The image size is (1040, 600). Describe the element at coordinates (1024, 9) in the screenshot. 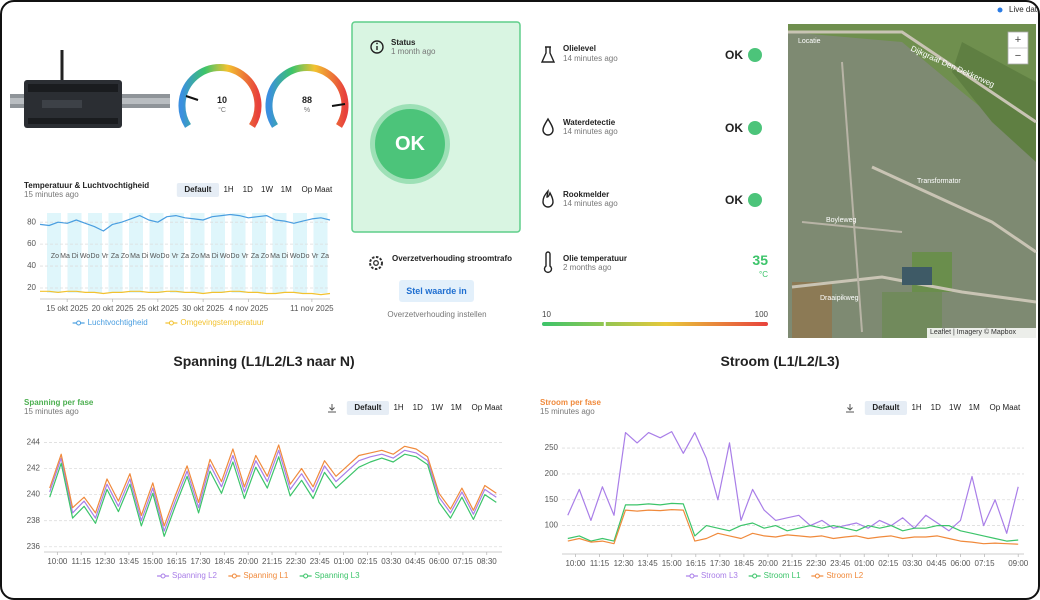

I see `live-indicator: Live data` at that location.